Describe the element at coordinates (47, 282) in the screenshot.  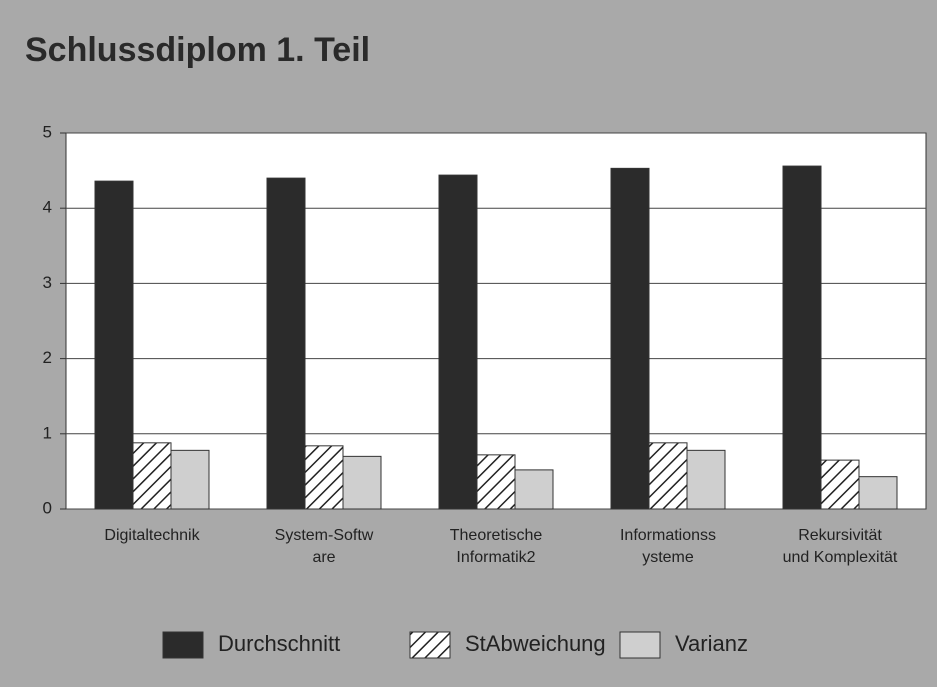
I see `y-tick-label: 3` at that location.